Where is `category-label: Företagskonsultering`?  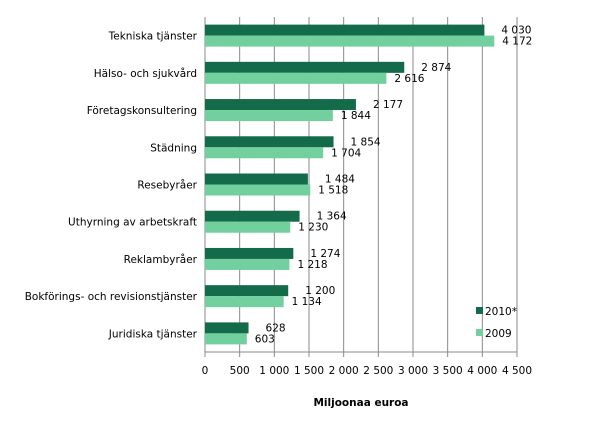 category-label: Företagskonsultering is located at coordinates (142, 111).